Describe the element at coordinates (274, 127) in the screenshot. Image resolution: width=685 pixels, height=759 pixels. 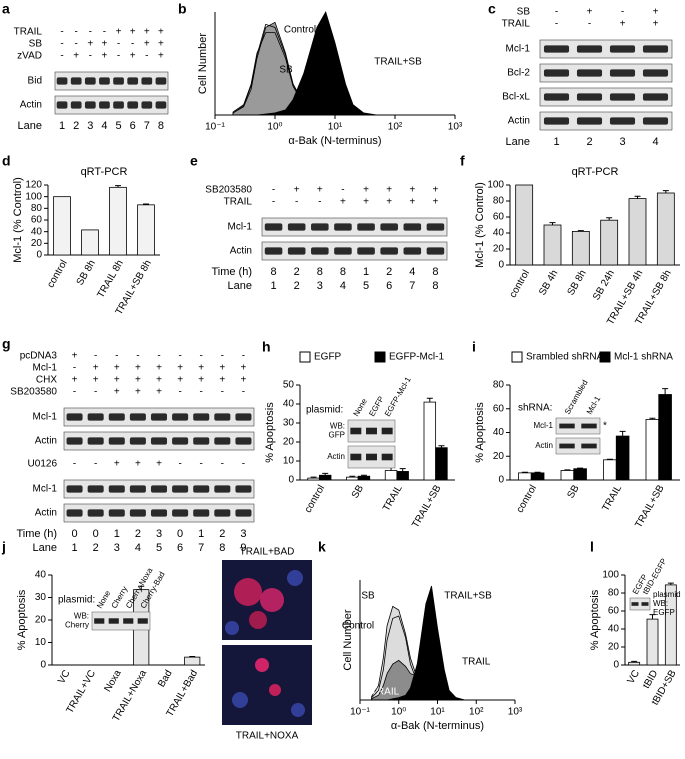
I see `x-tick-label: 10⁰` at that location.